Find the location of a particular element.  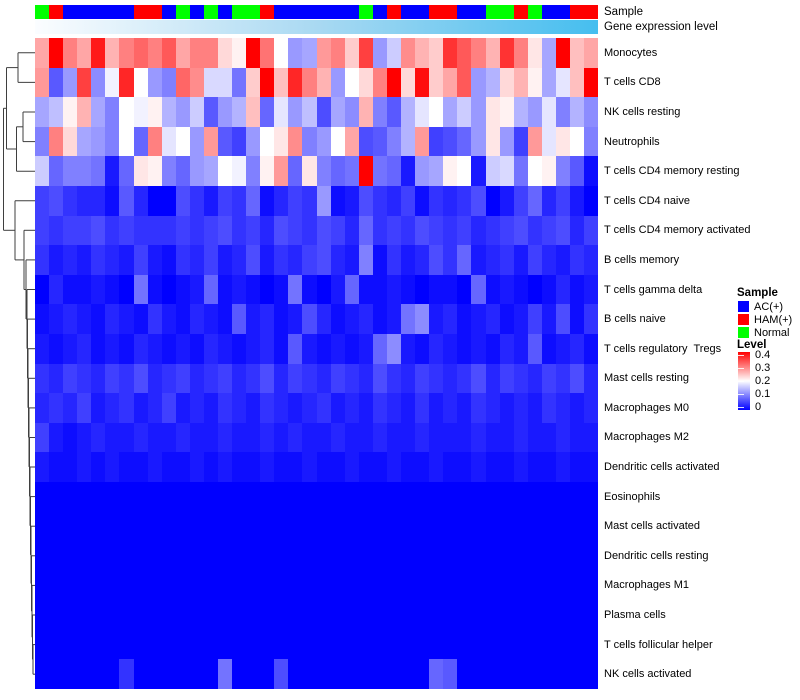

row-label: T cells CD4 memory resting is located at coordinates (672, 171).